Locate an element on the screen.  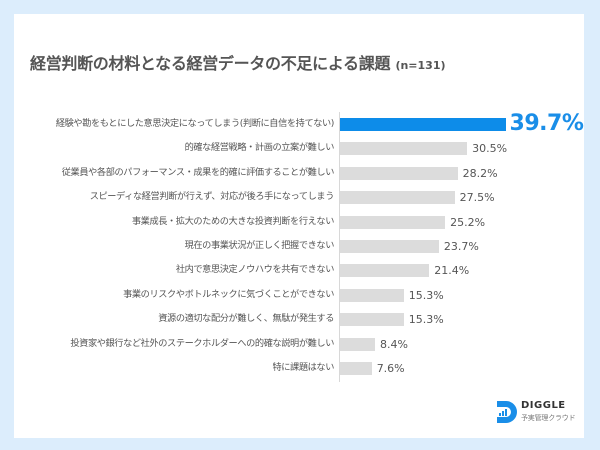
category-label: 社内で意思決定ノウハウを共有できない is located at coordinates (255, 270).